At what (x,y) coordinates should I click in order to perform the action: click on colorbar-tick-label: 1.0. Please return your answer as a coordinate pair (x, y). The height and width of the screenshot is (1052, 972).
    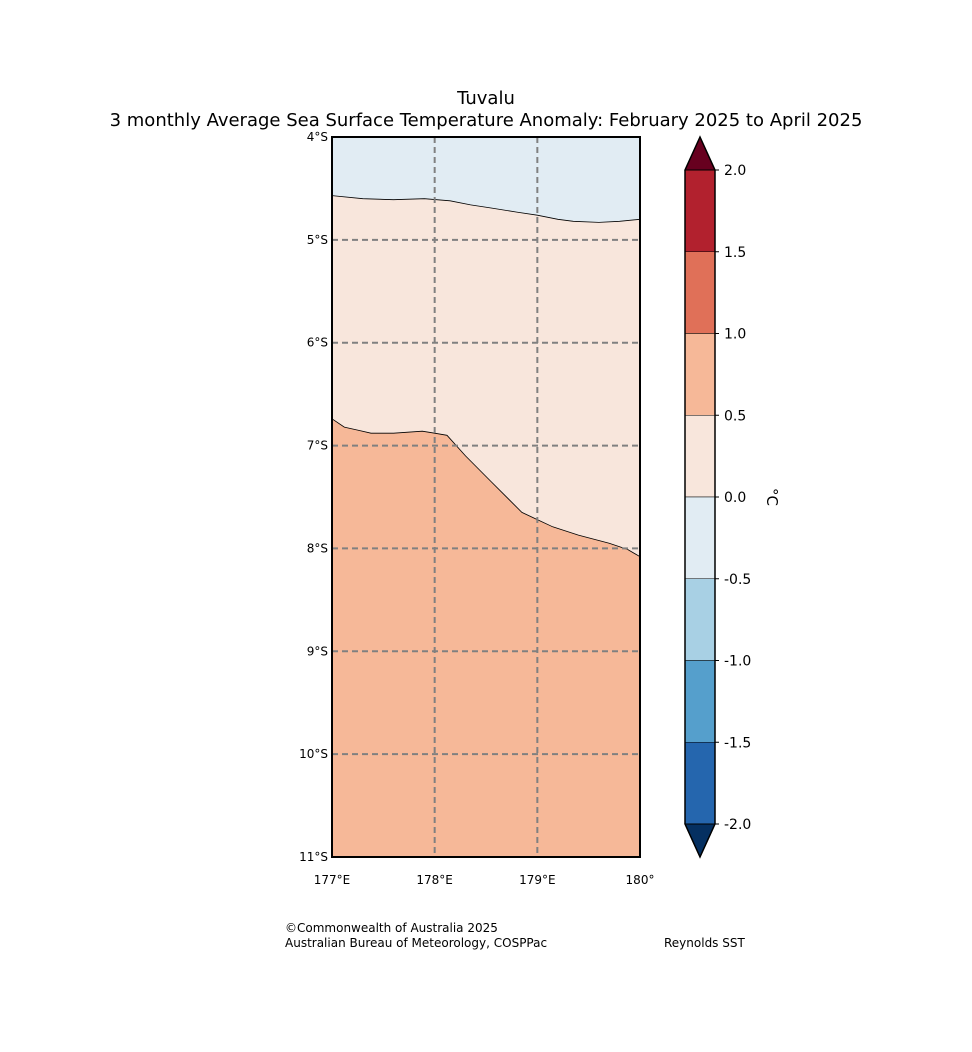
    Looking at the image, I should click on (735, 335).